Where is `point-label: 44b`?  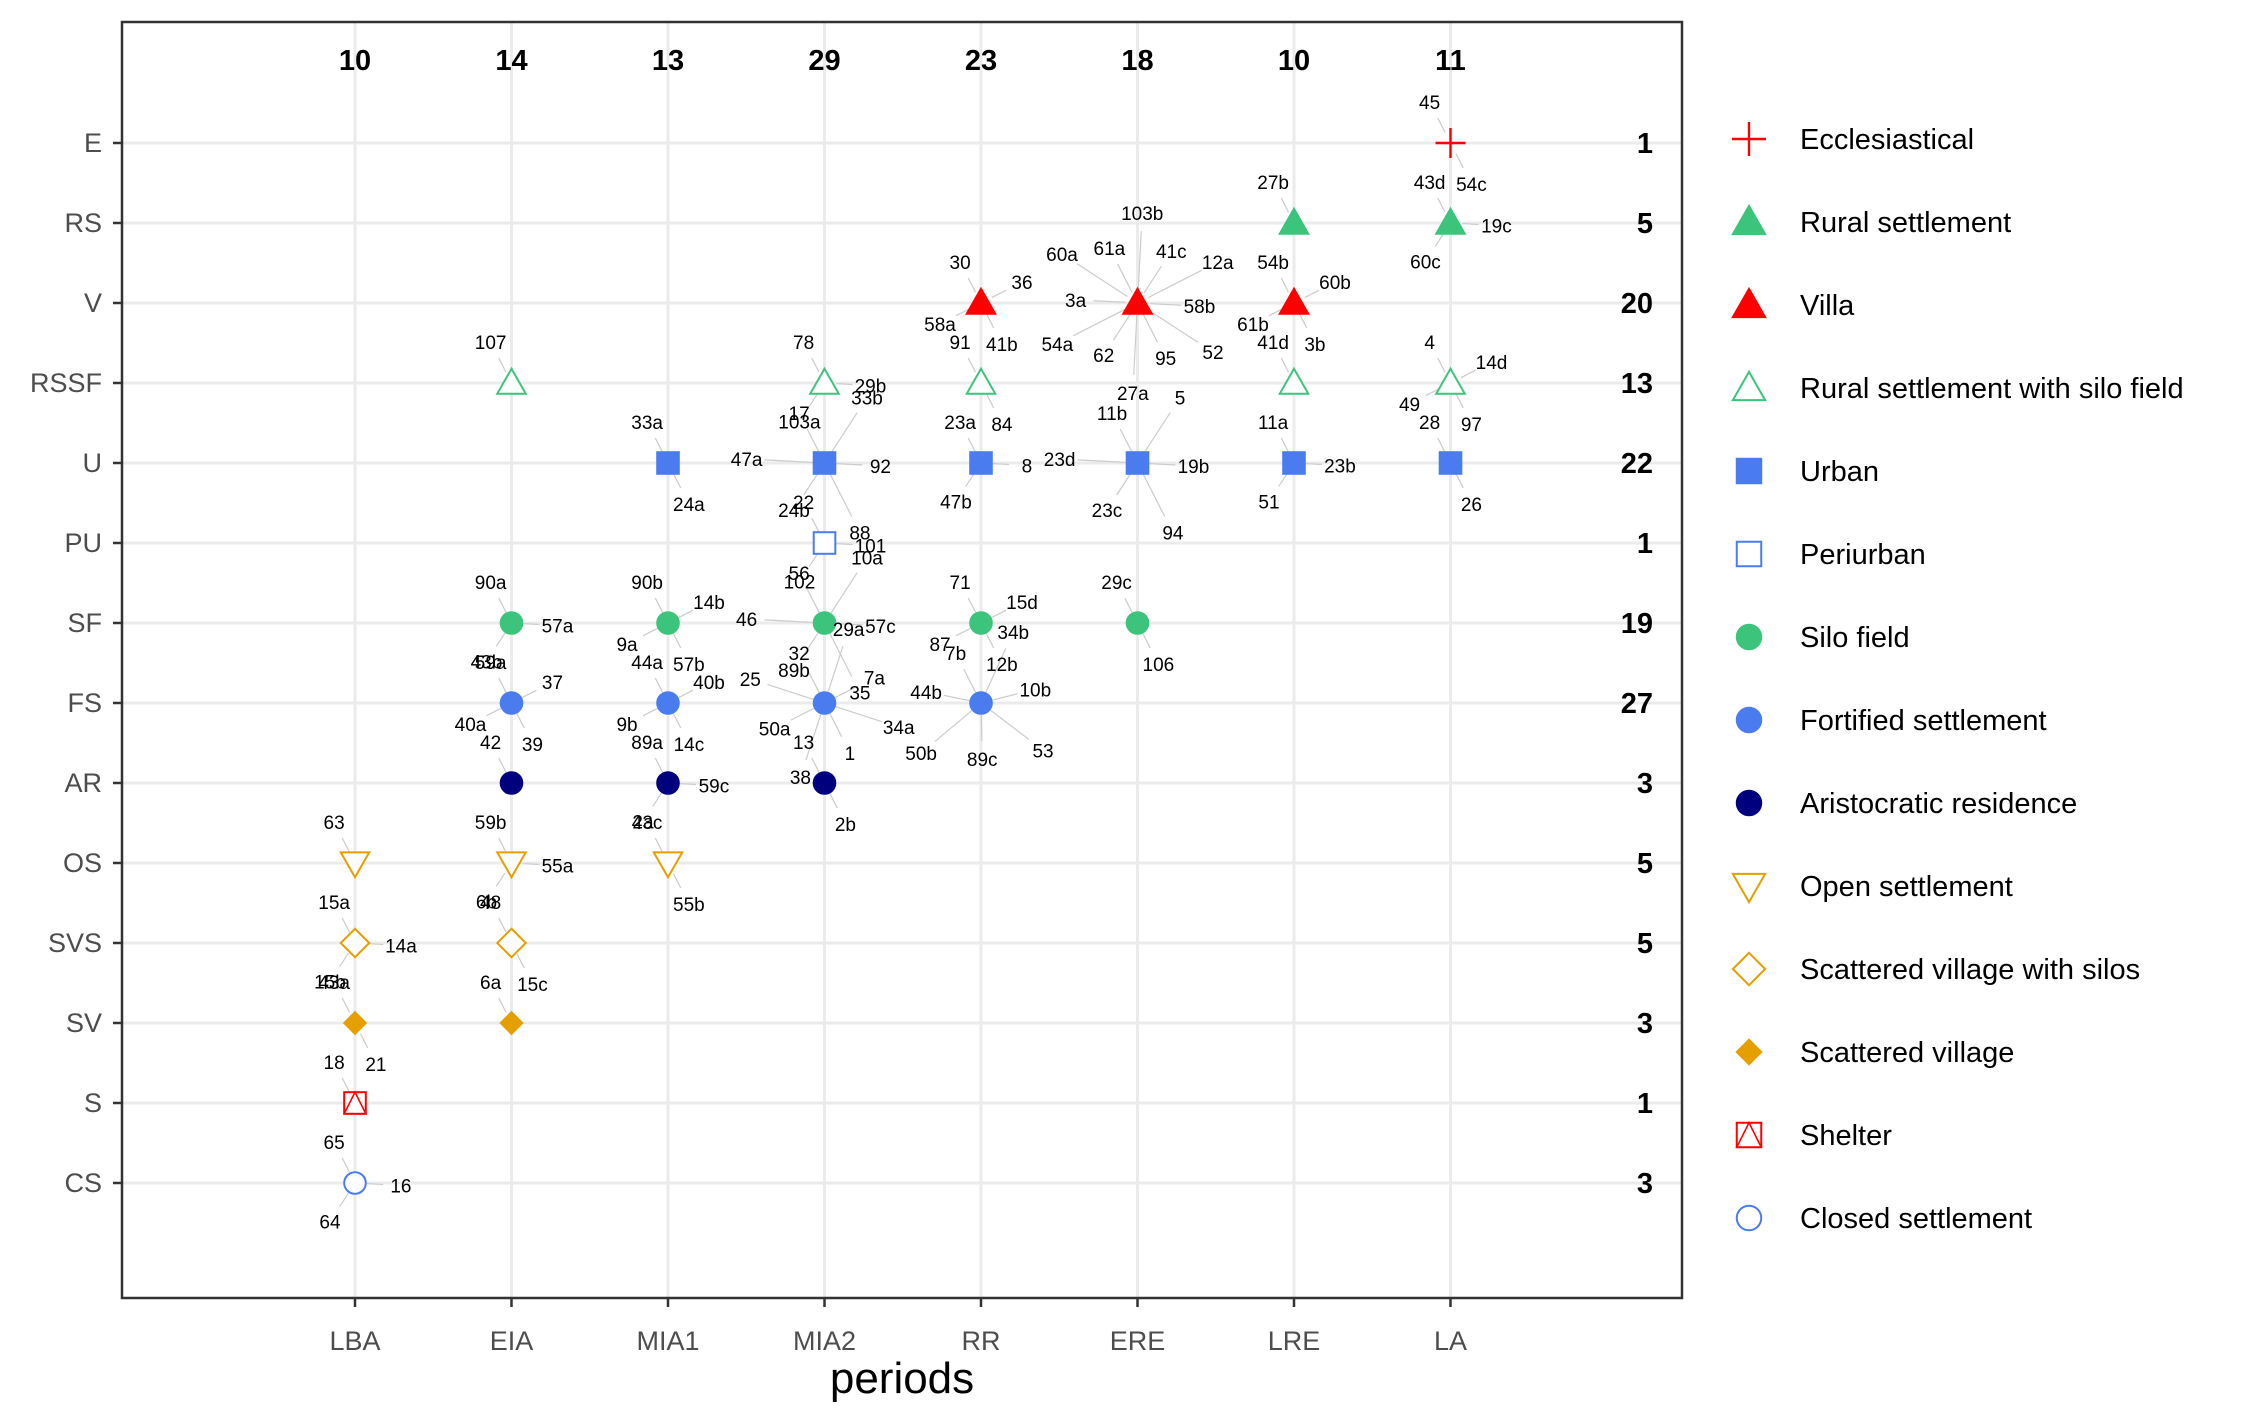
point-label: 44b is located at coordinates (926, 693).